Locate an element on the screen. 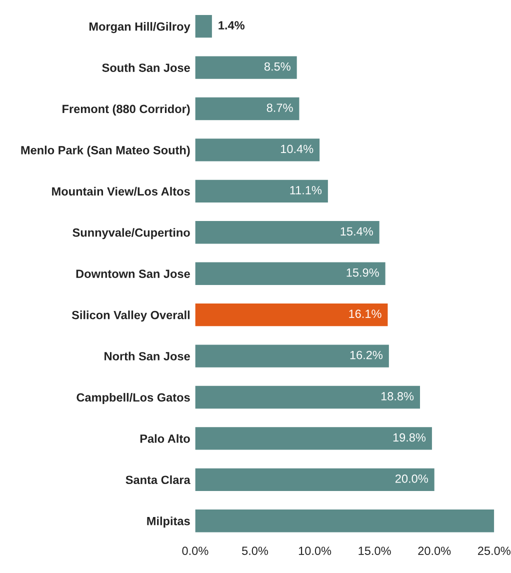  data-label: 8.5% is located at coordinates (277, 66).